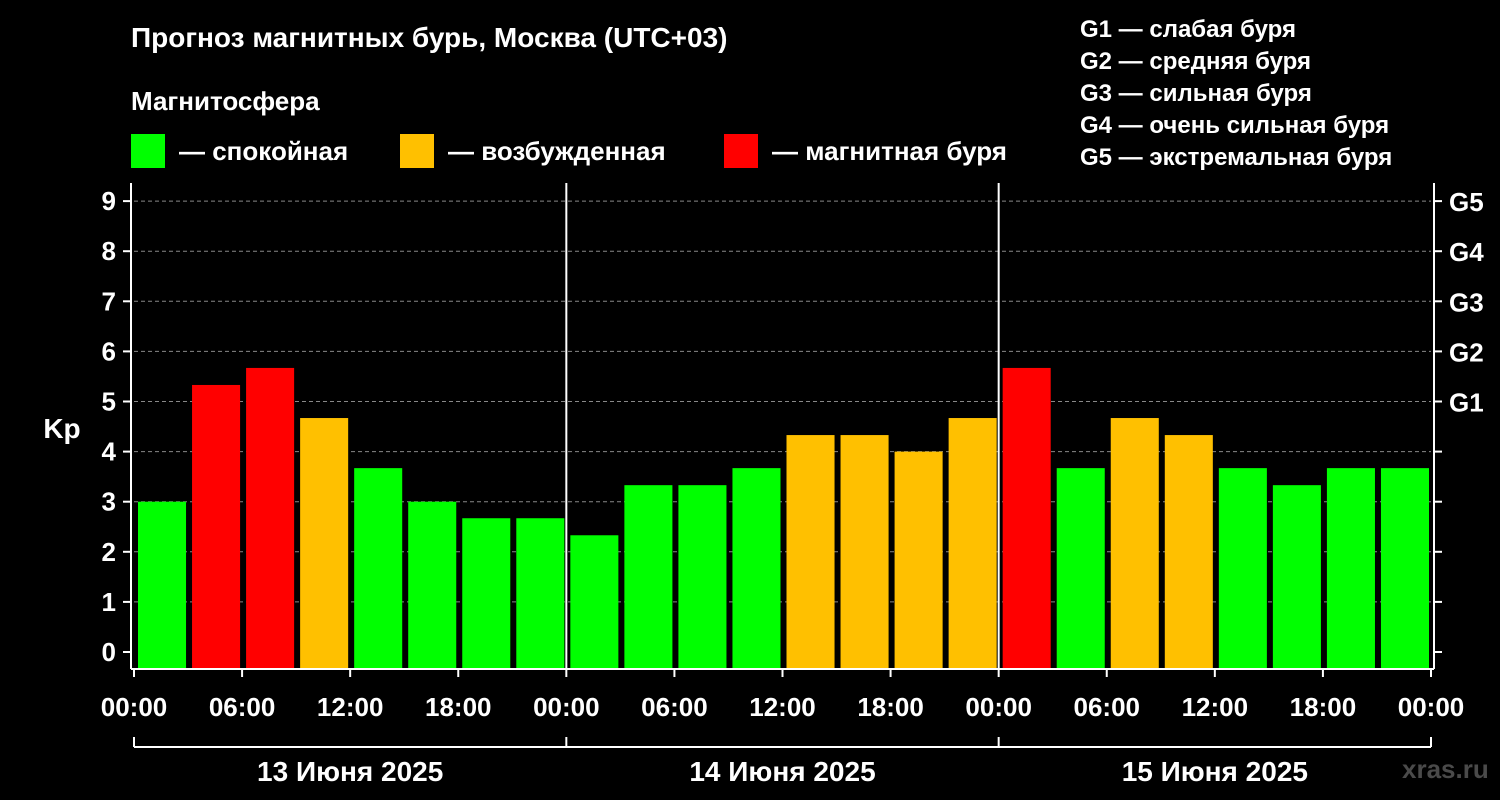 Image resolution: width=1500 pixels, height=800 pixels. I want to click on y-tick-label: 8, so click(109, 251).